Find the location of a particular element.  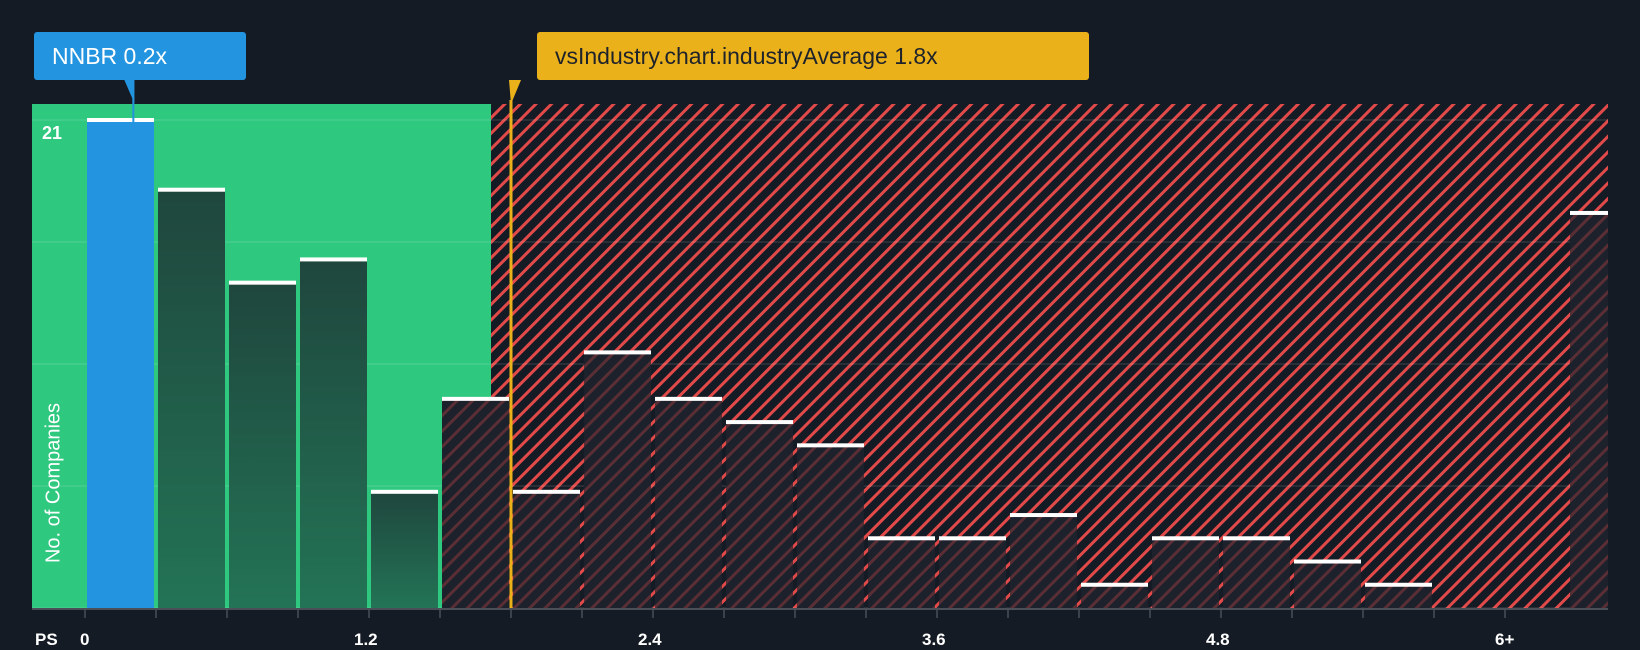

x-axis-title: PS is located at coordinates (46, 639).